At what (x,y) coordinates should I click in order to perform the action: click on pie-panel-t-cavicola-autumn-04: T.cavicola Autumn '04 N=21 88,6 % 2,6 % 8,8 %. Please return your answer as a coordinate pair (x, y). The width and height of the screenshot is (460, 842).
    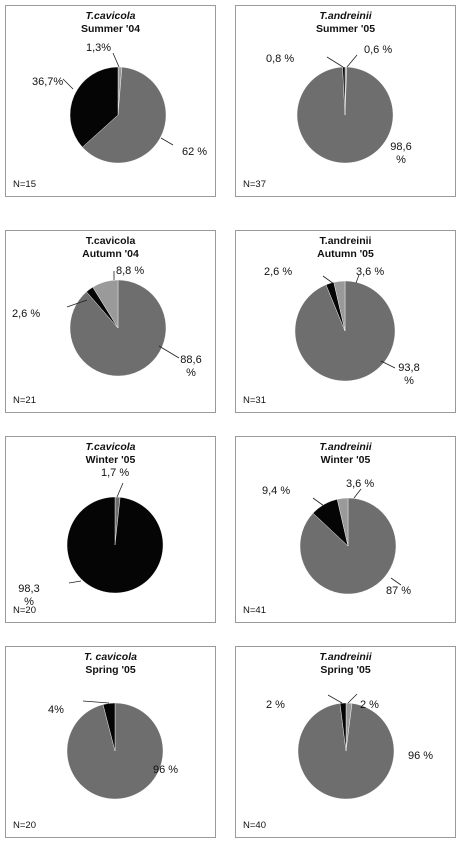
    Looking at the image, I should click on (110, 321).